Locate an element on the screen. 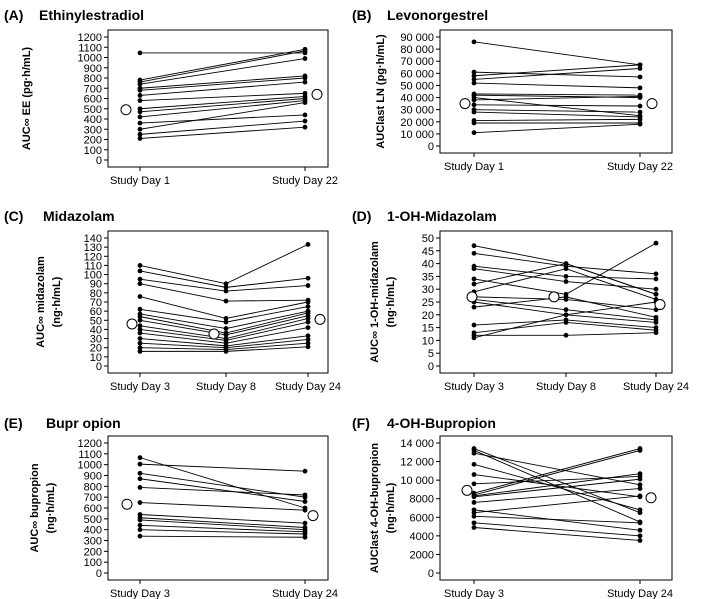  y-tick-label: 50 is located at coordinates (428, 239).